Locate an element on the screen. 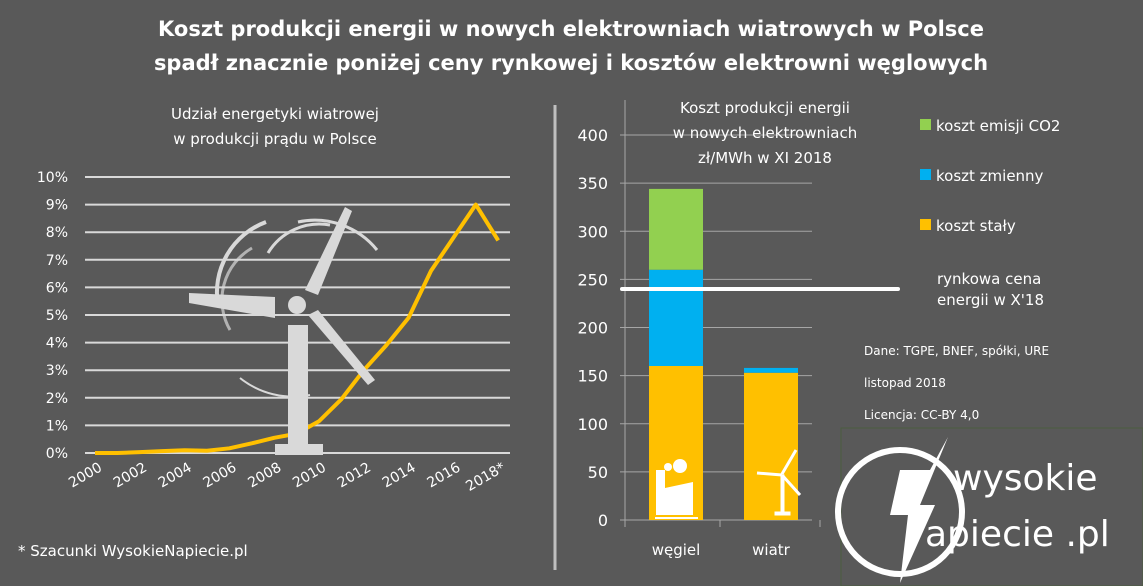 The height and width of the screenshot is (586, 1143). bar-chart-title-3: zł/MWh w XI 2018 is located at coordinates (765, 158).